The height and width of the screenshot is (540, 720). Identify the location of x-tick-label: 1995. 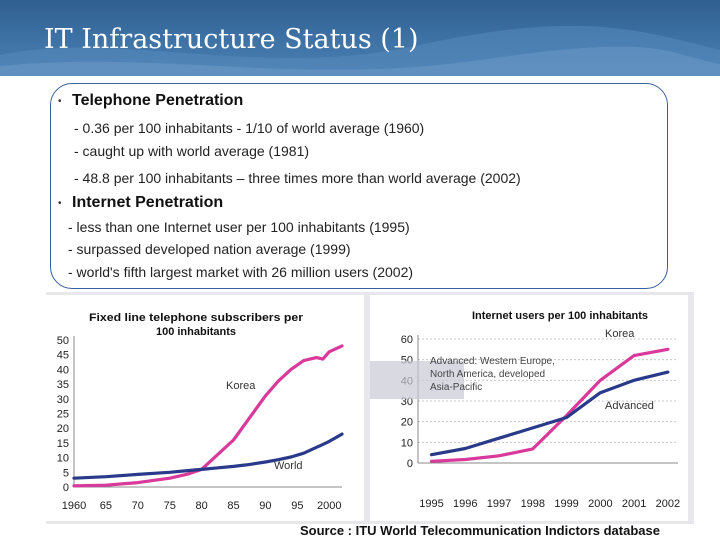
(431, 504).